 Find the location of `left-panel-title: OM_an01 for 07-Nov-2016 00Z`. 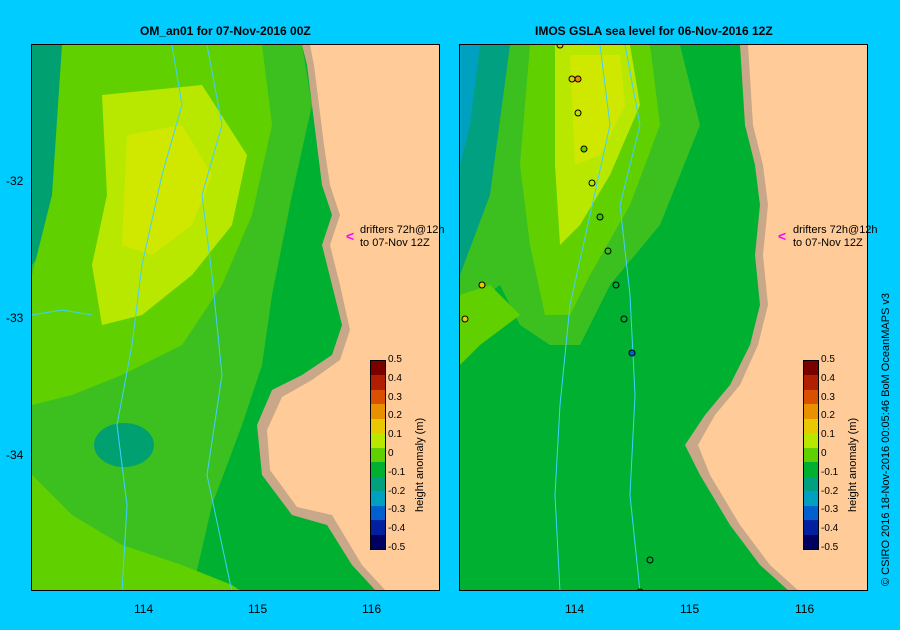

left-panel-title: OM_an01 for 07-Nov-2016 00Z is located at coordinates (225, 31).